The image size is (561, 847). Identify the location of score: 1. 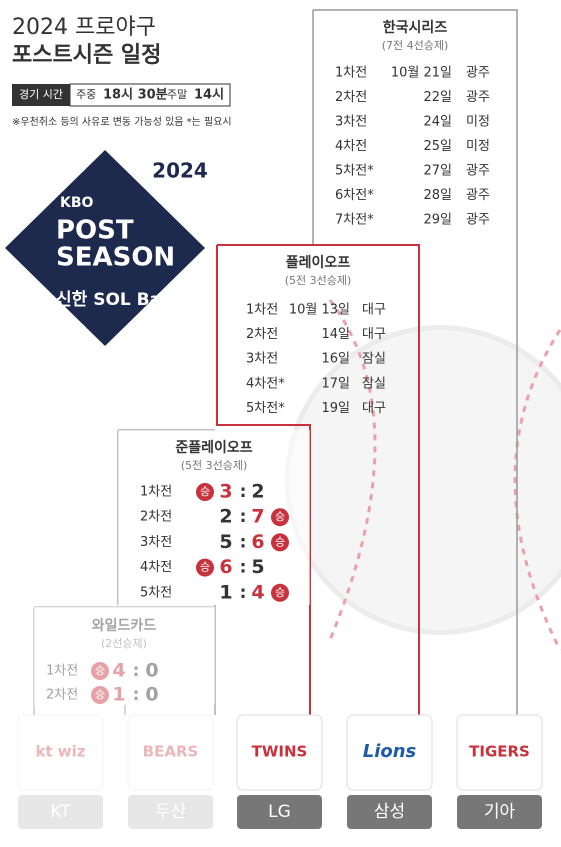
(118, 695).